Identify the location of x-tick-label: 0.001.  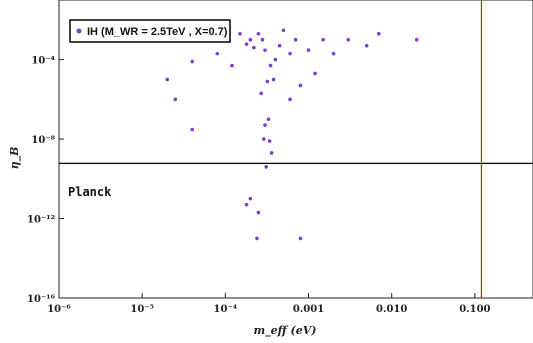
(308, 309).